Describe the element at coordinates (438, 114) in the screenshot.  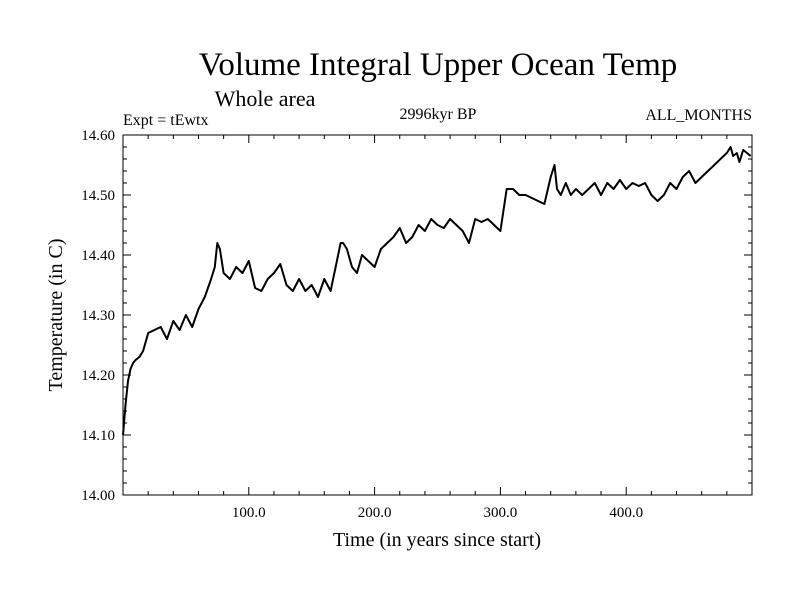
I see `period-label: 2996kyr BP` at that location.